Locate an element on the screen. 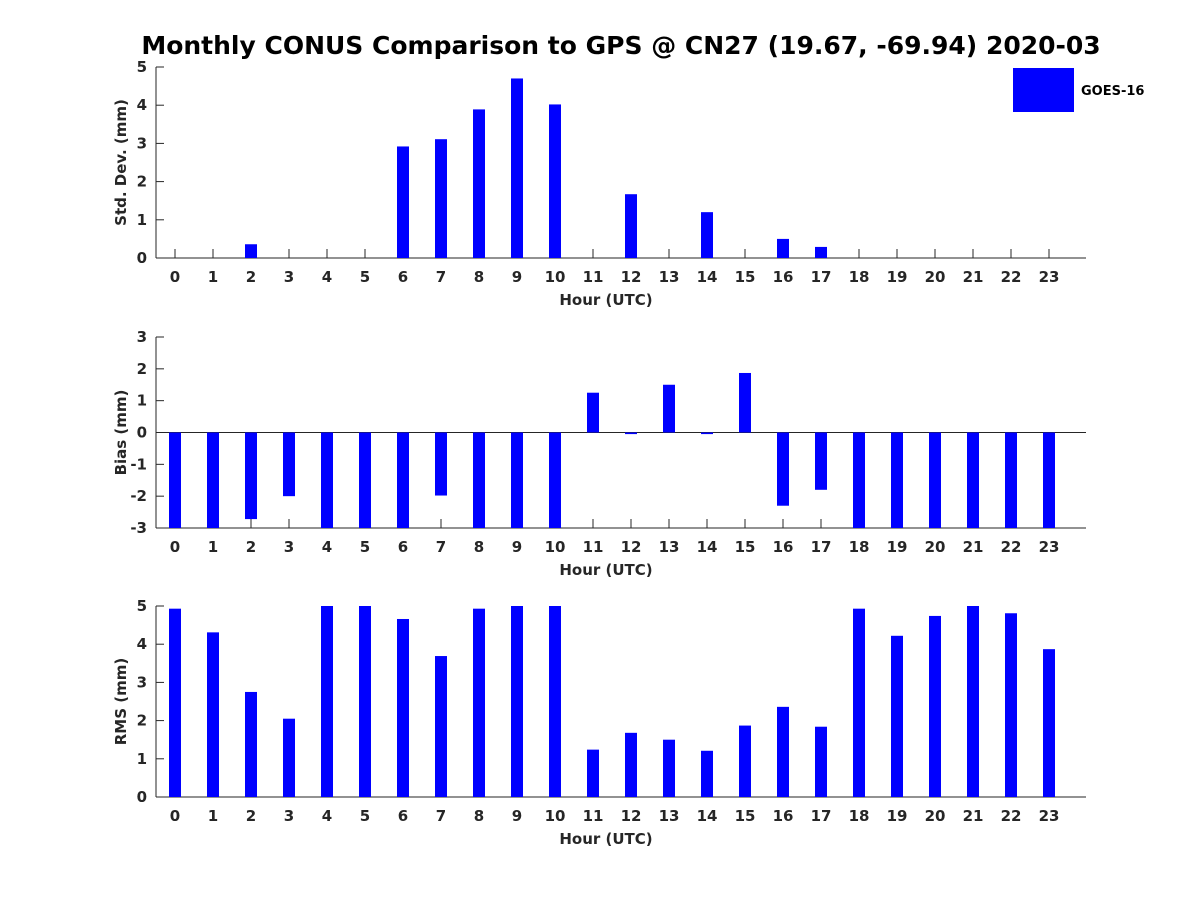 Image resolution: width=1200 pixels, height=900 pixels. y-axis-label: Std. Dev. (mm) is located at coordinates (121, 162).